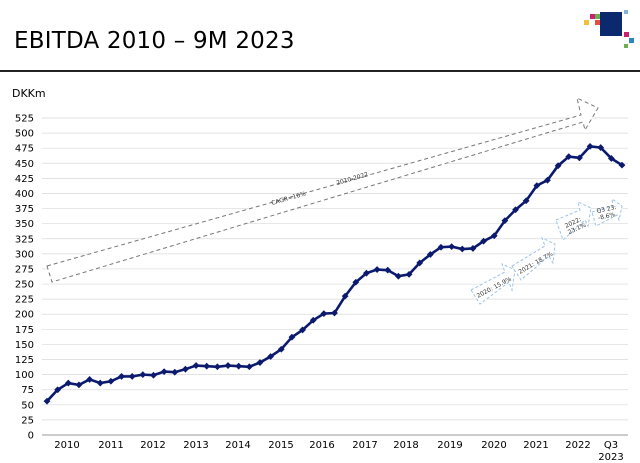  What do you see at coordinates (577, 445) in the screenshot?
I see `x-tick-label: 2022` at bounding box center [577, 445].